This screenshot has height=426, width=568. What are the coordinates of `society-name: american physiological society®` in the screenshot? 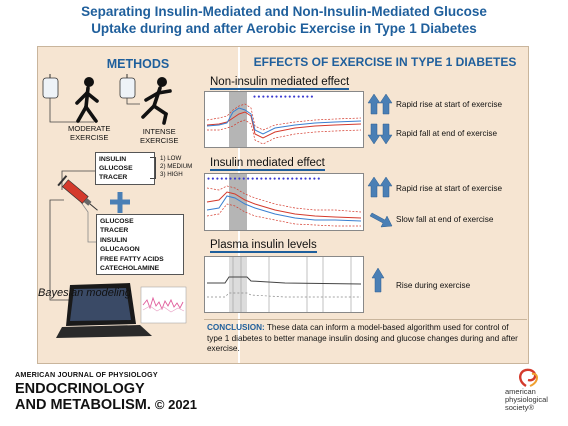 It's located at (526, 400).